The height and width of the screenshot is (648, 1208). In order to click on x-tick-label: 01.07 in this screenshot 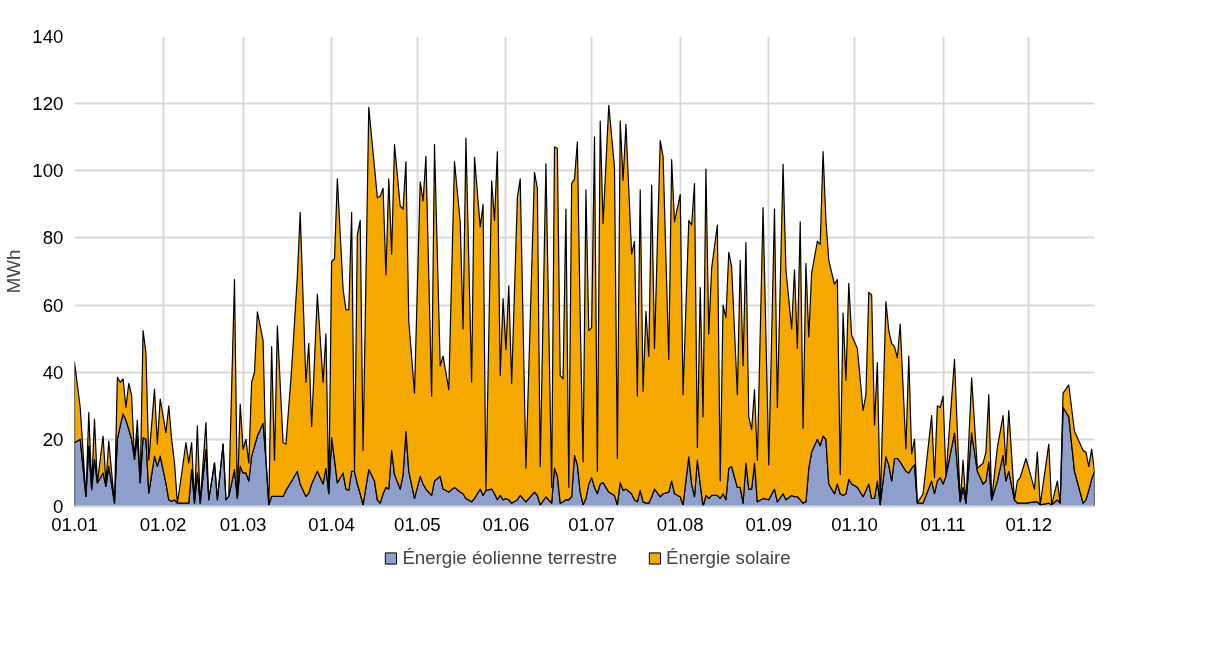, I will do `click(591, 524)`.